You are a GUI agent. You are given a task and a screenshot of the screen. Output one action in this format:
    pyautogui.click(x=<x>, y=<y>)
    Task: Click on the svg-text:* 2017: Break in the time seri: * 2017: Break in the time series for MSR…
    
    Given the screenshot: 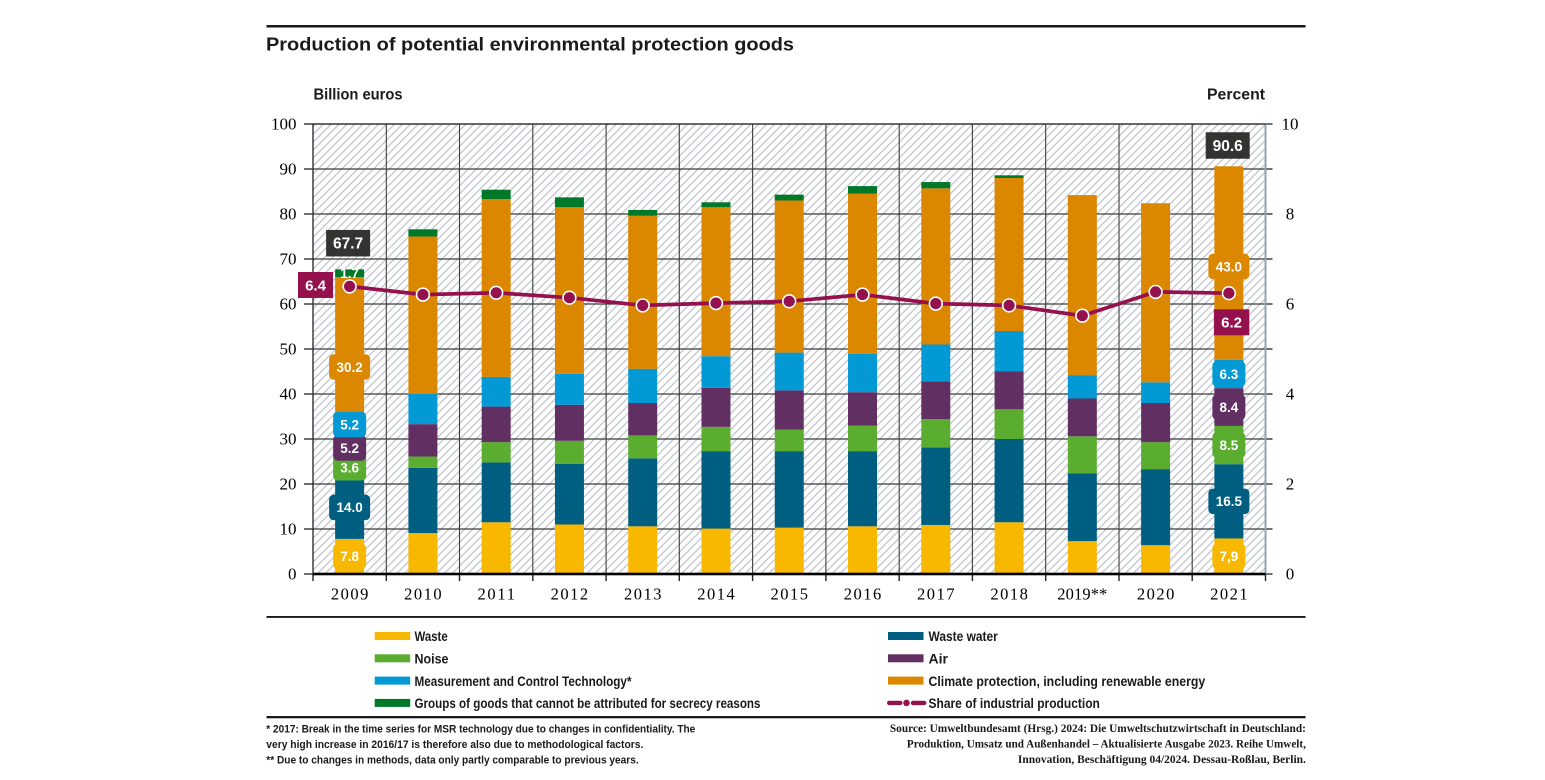 What is the action you would take?
    pyautogui.click(x=480, y=730)
    